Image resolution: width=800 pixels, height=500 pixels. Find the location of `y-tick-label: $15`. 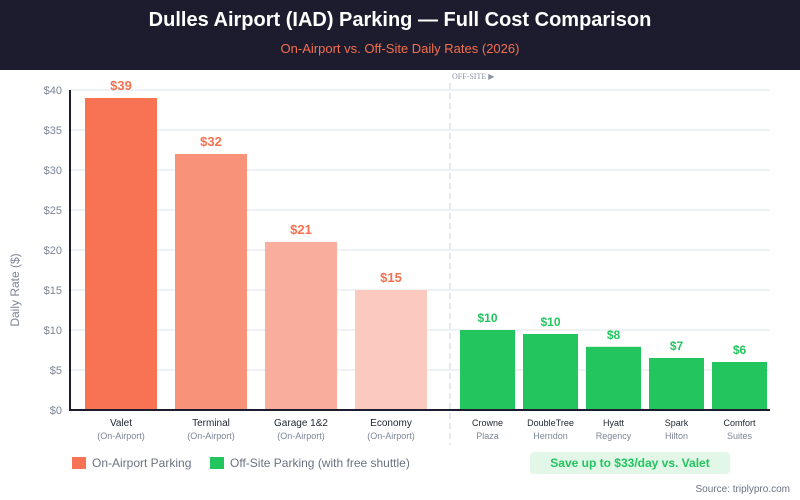

y-tick-label: $15 is located at coordinates (53, 291).